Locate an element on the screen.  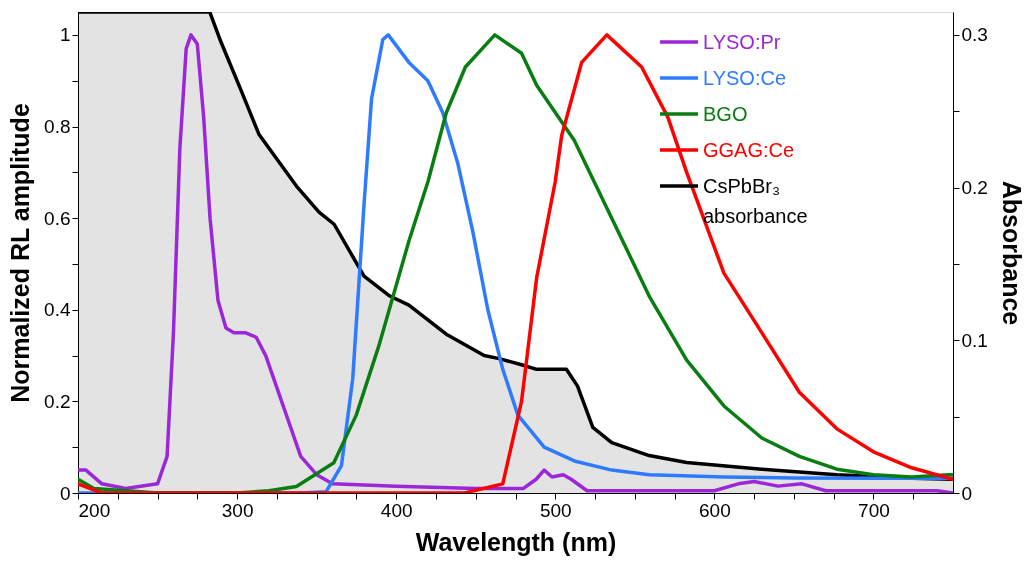
y-tick-label: 0.2 is located at coordinates (57, 401).